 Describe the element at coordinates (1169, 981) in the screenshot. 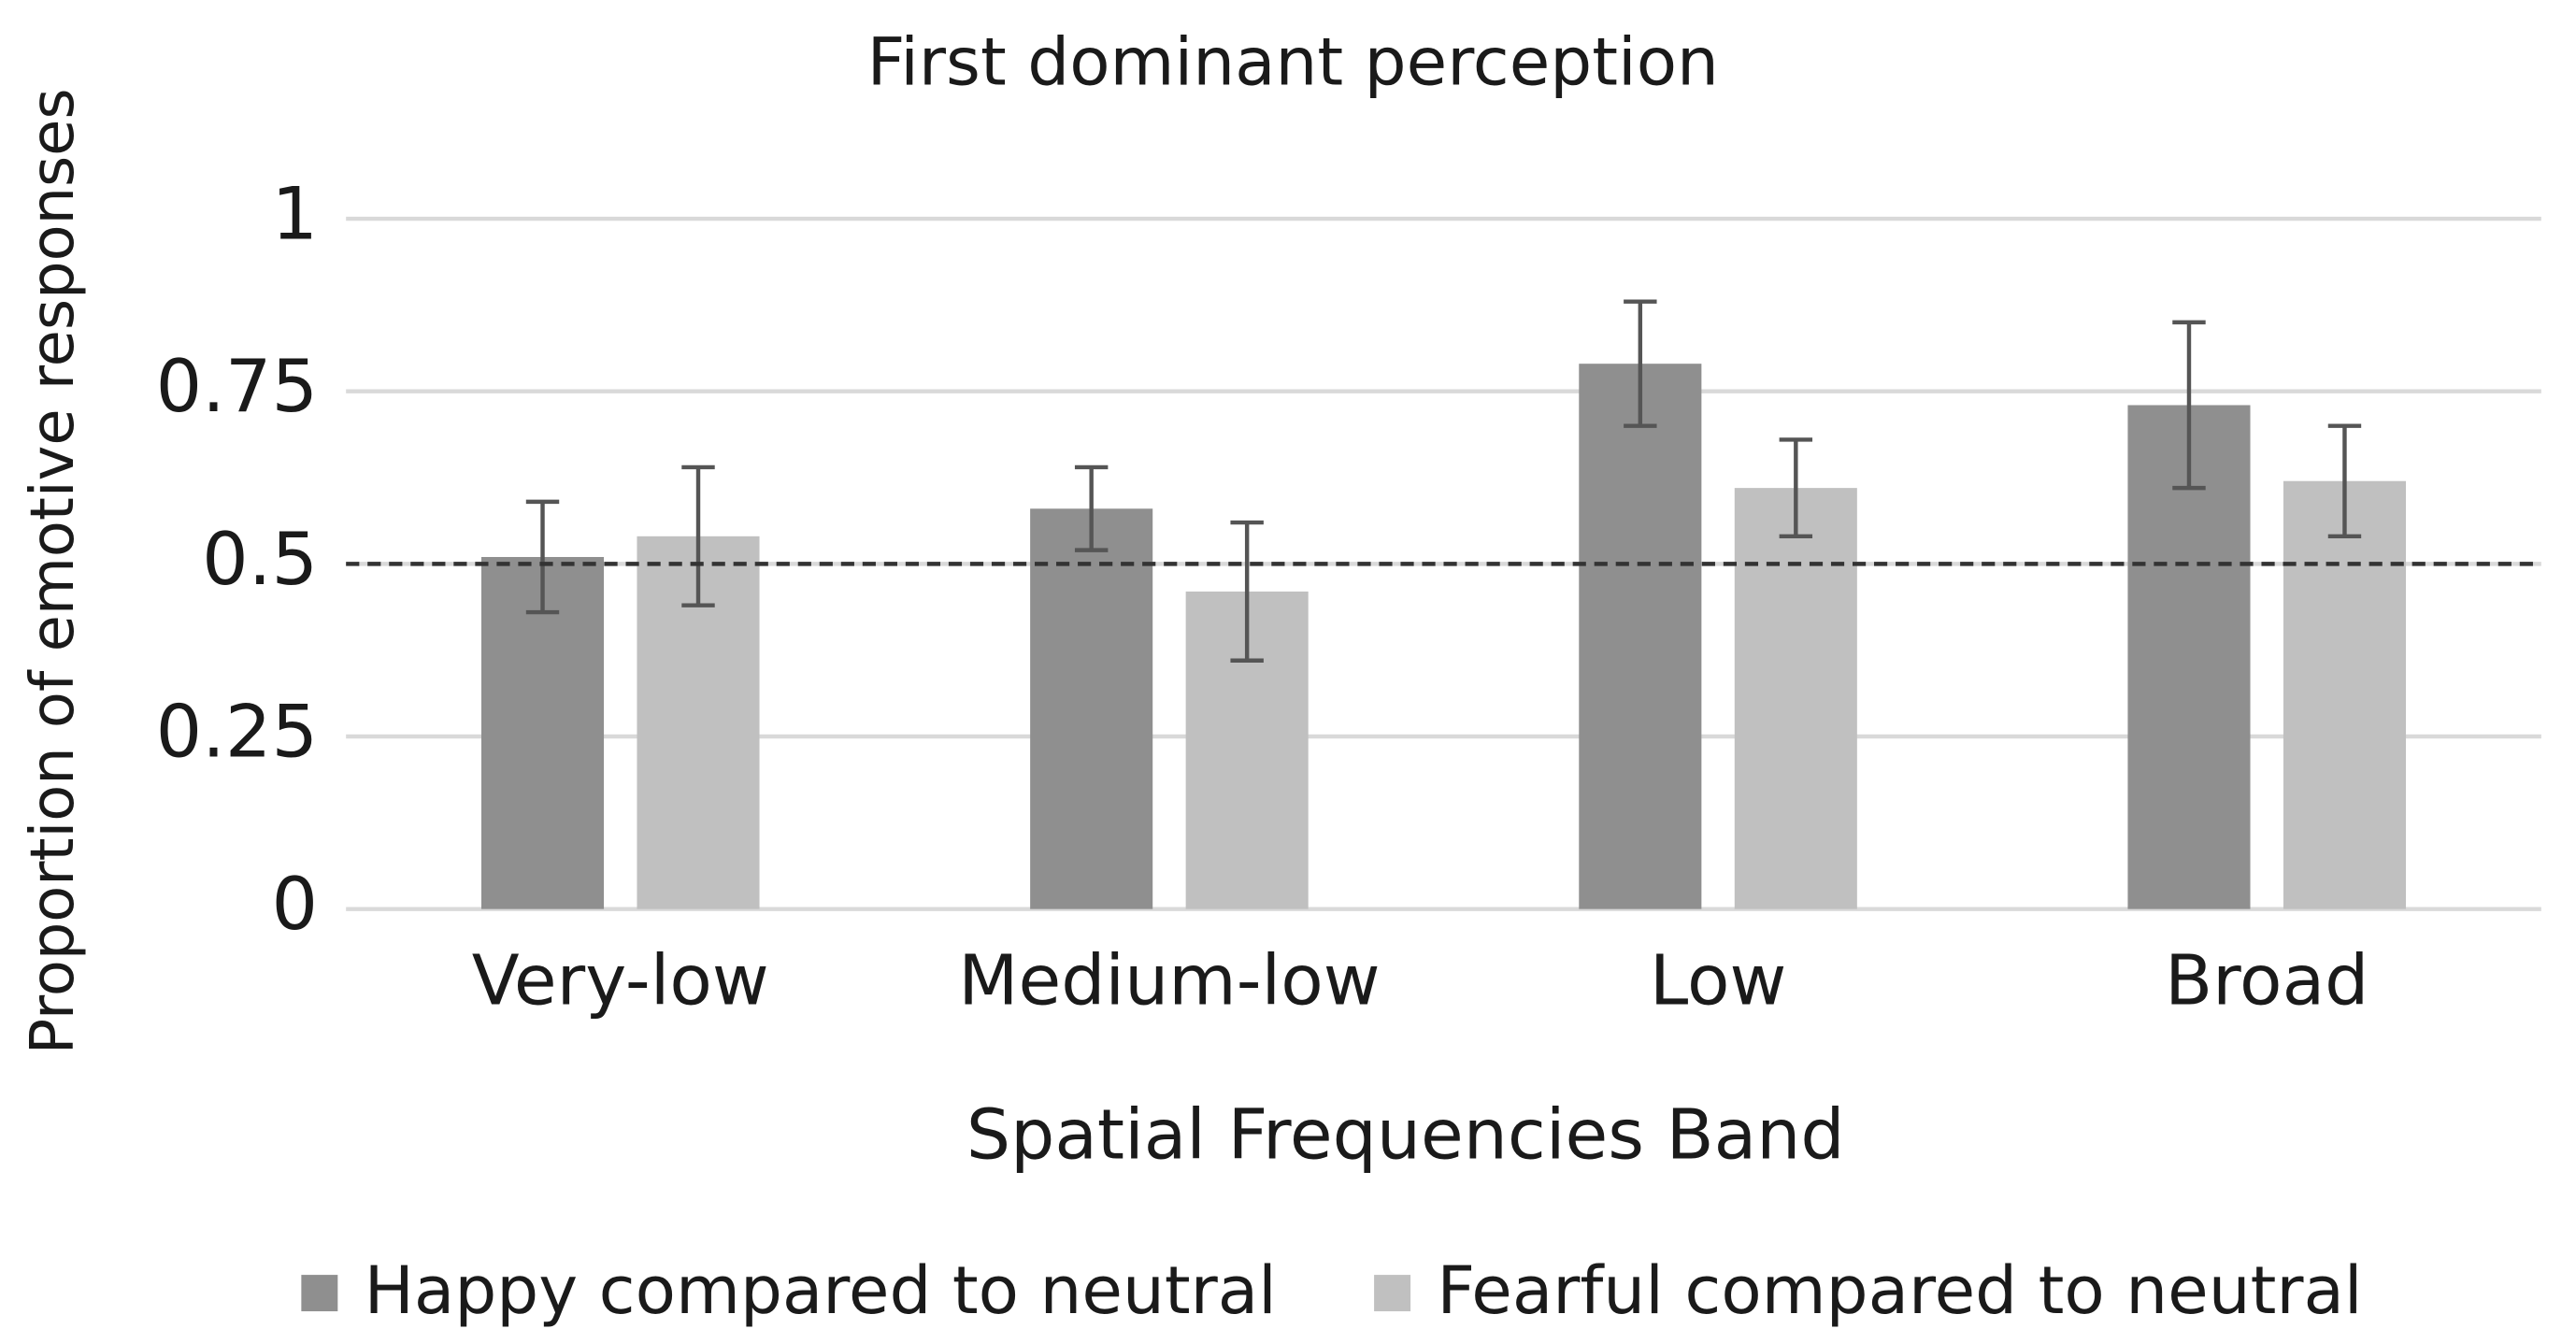

I see `x-tick-label: Medium-low` at that location.